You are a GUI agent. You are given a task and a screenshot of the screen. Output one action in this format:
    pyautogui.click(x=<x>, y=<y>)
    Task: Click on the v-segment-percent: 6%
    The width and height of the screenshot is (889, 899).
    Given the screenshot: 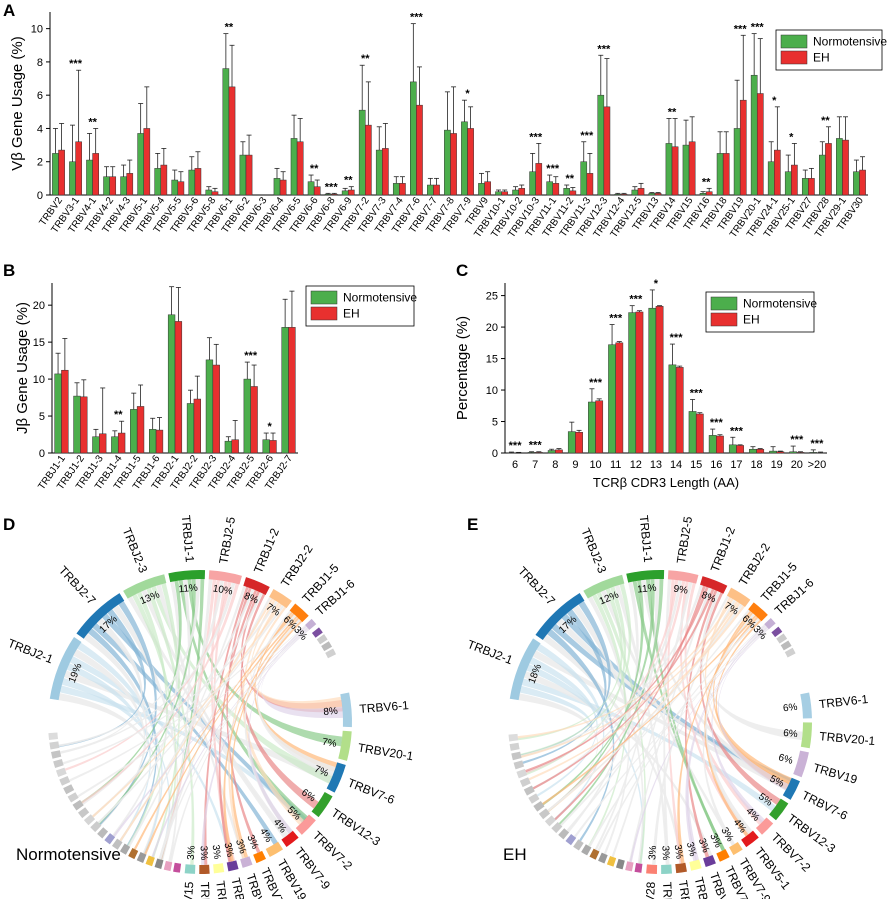 What is the action you would take?
    pyautogui.click(x=790, y=734)
    